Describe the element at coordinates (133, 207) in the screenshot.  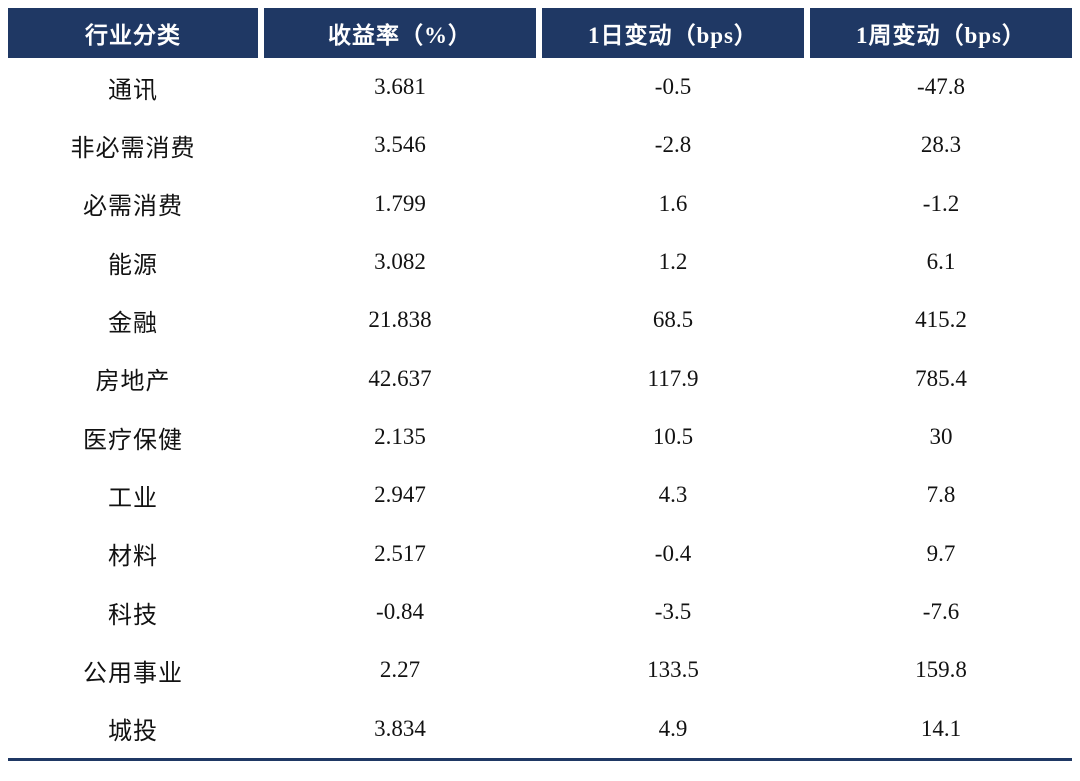
I see `industry-cell: 必需消费` at that location.